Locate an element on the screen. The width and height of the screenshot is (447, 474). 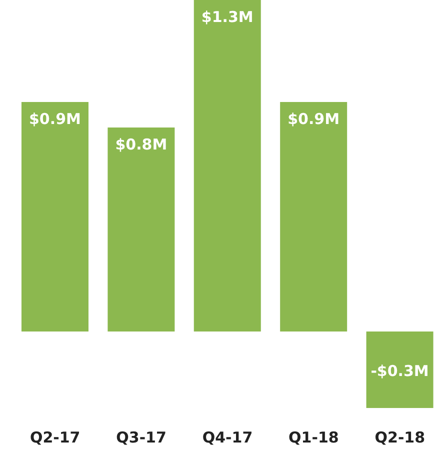
x-tick-label: Q4-17 is located at coordinates (227, 437).